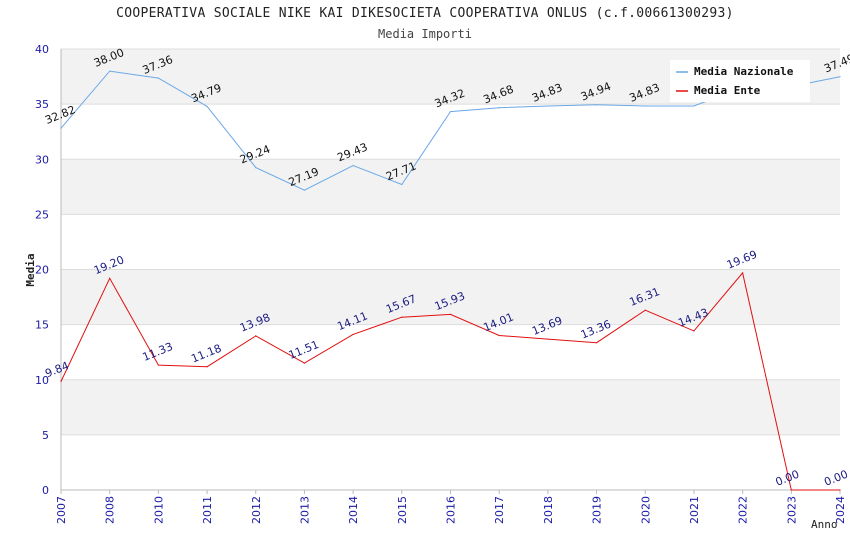 Image resolution: width=850 pixels, height=550 pixels. Describe the element at coordinates (645, 510) in the screenshot. I see `x-tick-label: 2020` at that location.